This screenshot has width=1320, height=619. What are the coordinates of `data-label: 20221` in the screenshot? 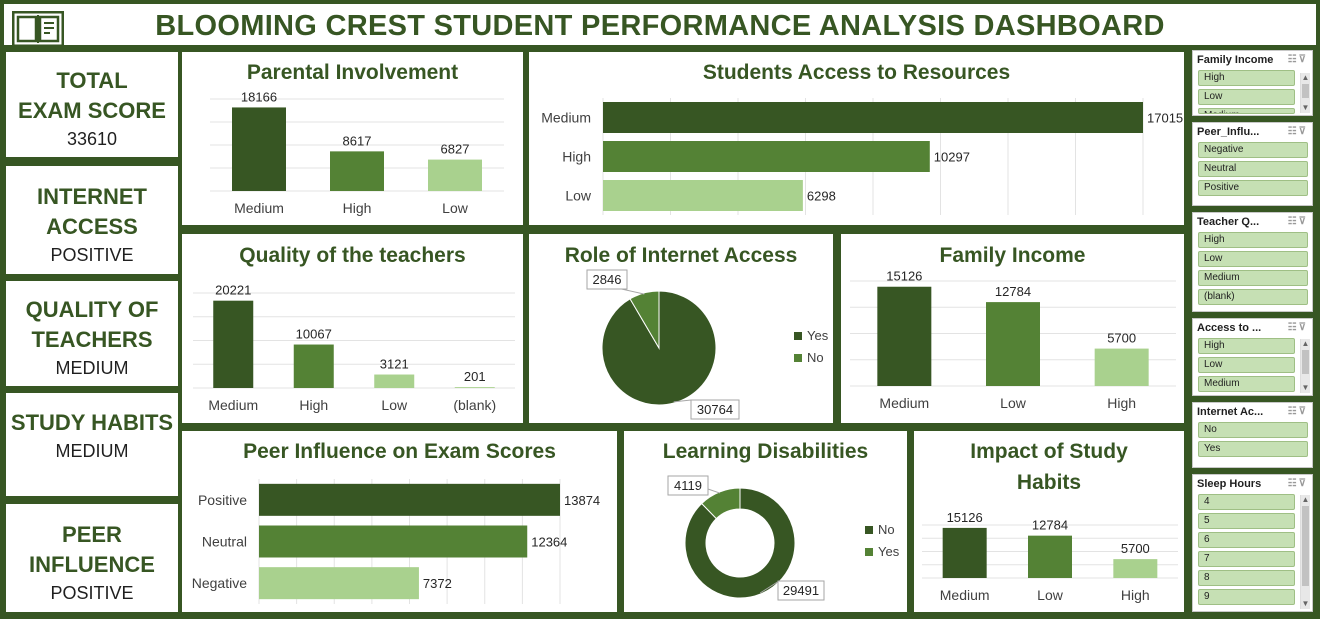 It's located at (233, 290).